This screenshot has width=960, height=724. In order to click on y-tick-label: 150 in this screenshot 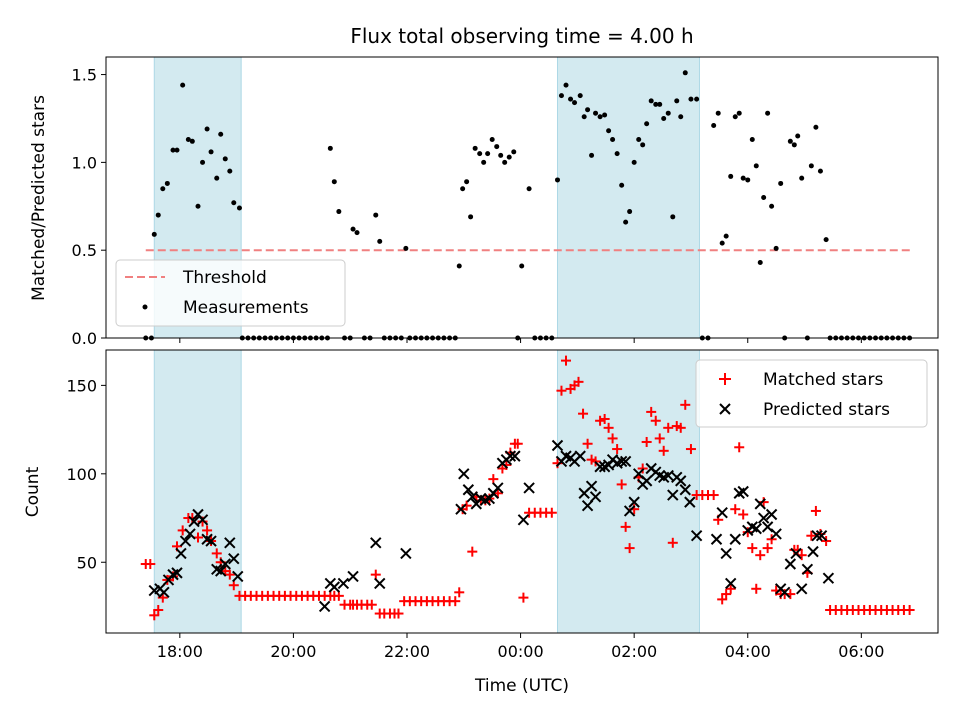, I will do `click(81, 385)`.